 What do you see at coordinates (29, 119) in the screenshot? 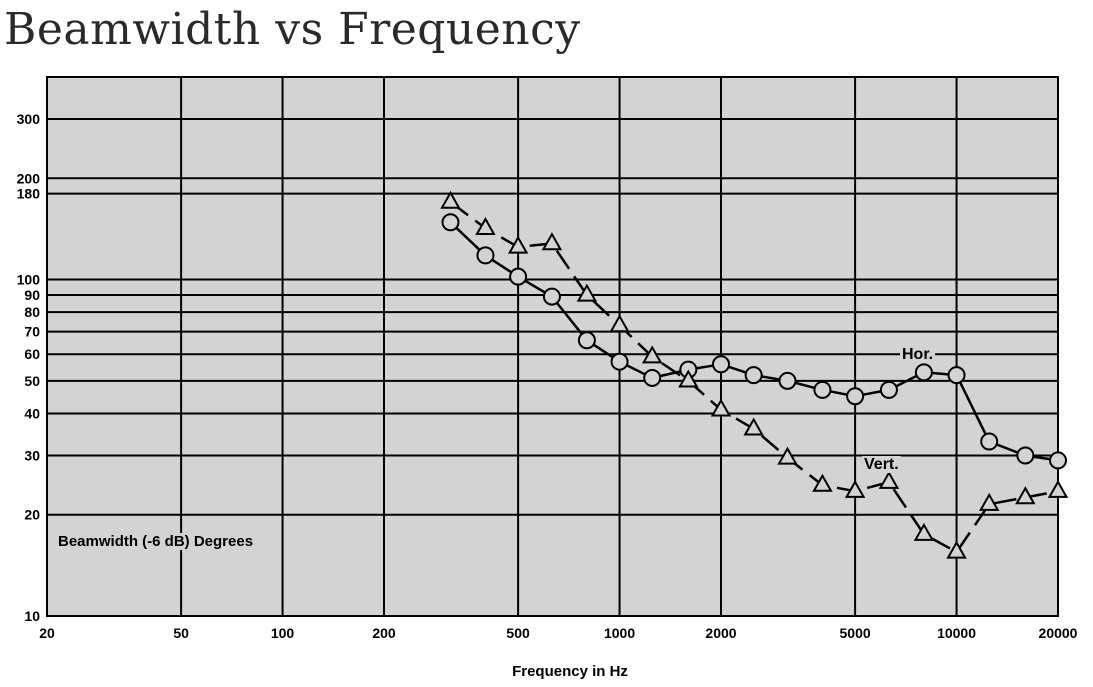
I see `y-tick-label: 300` at bounding box center [29, 119].